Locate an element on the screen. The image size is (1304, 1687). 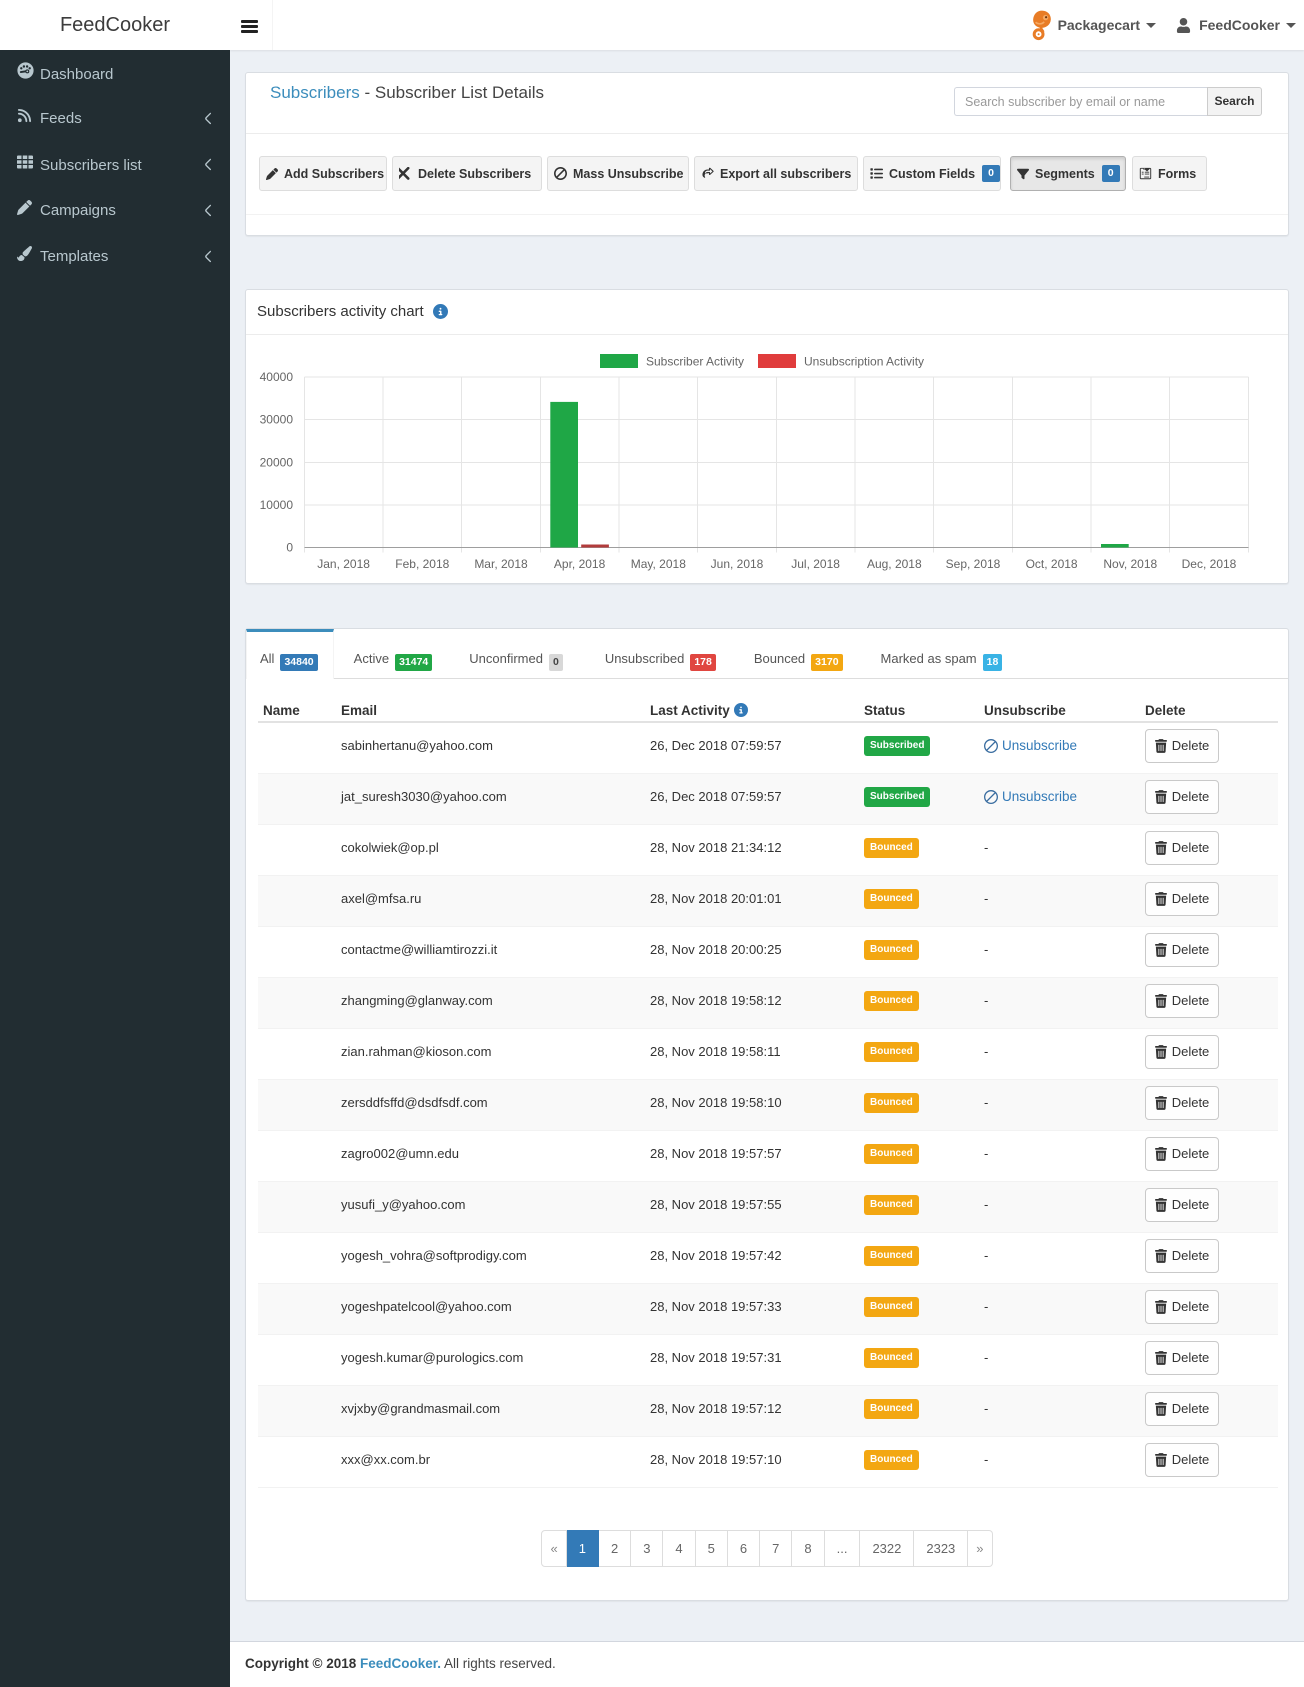
svg-text: Oct, 2018 is located at coordinates (1052, 564).